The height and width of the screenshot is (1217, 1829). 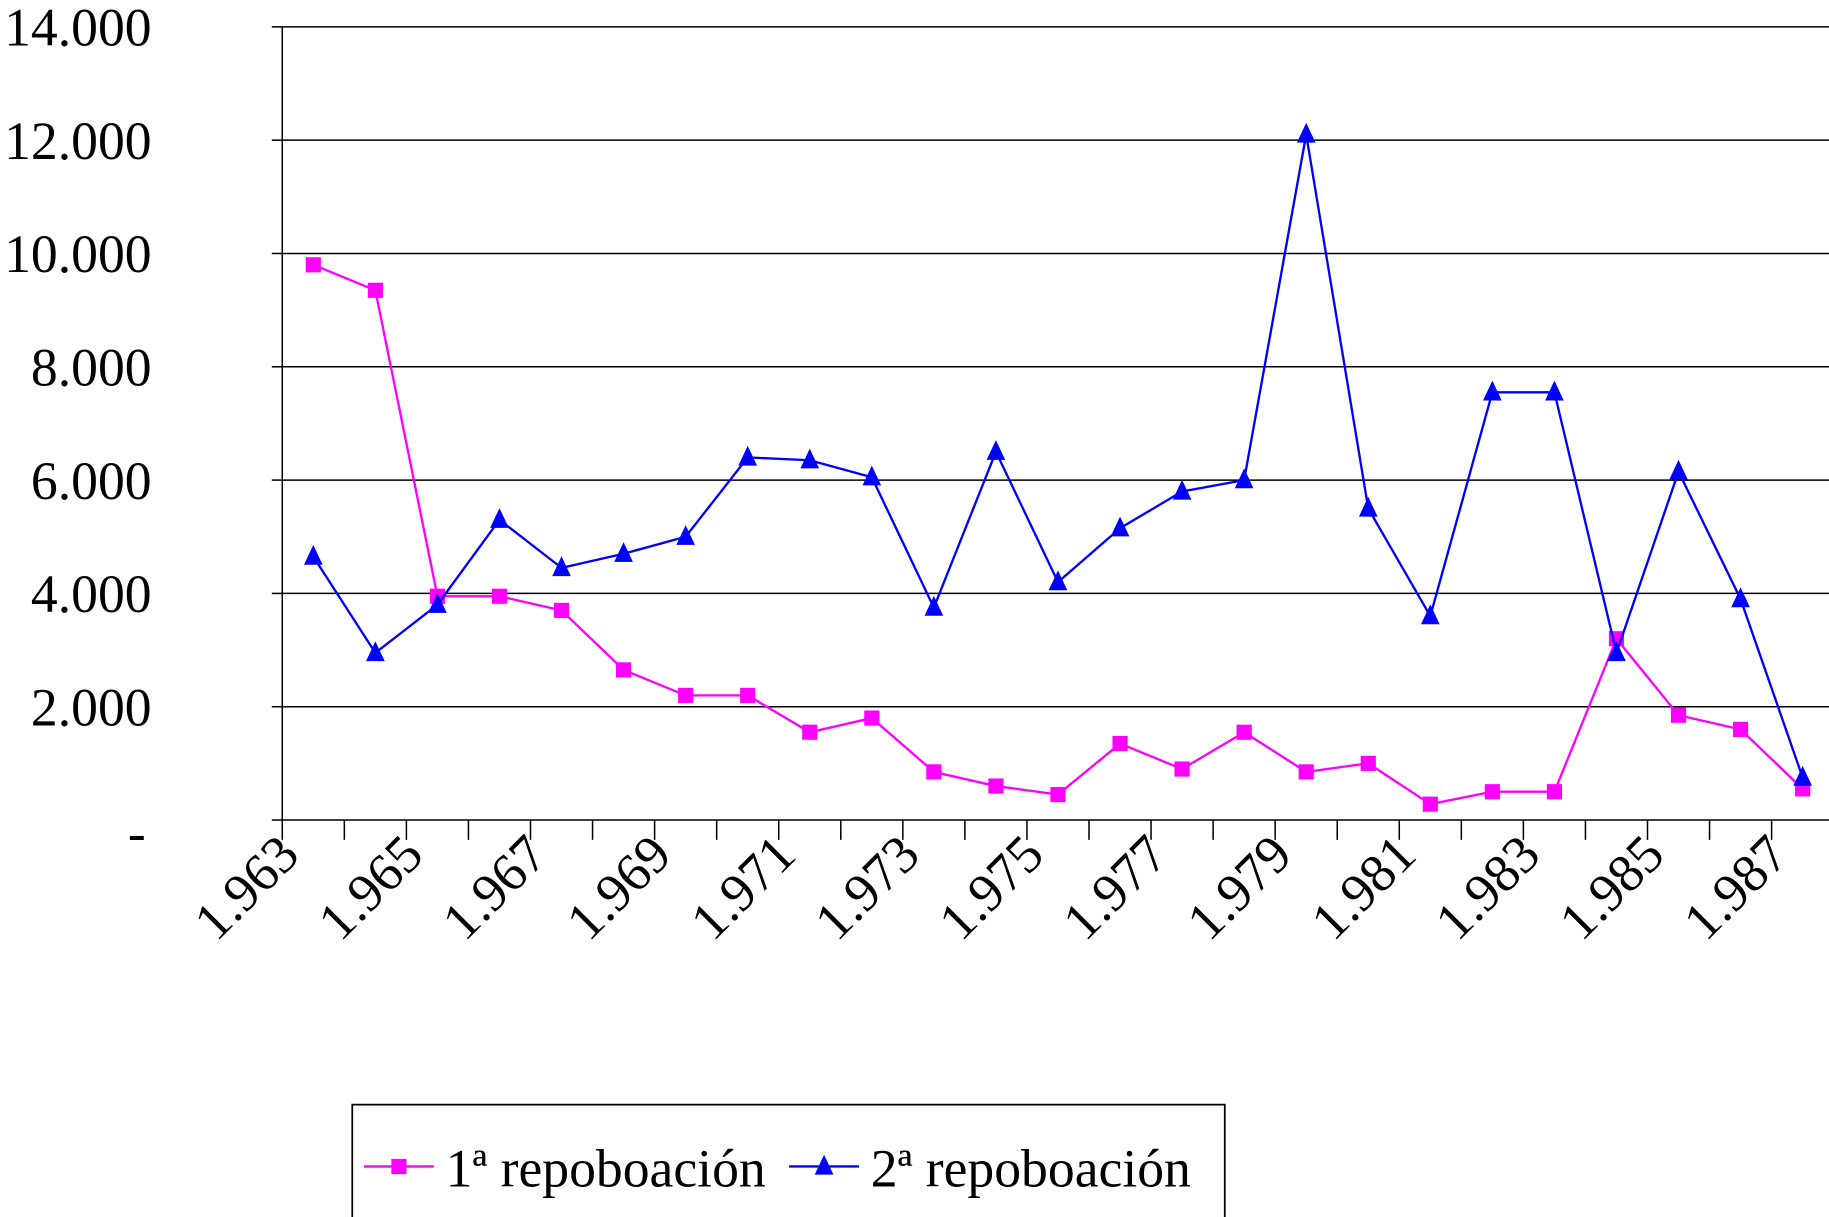 What do you see at coordinates (78, 141) in the screenshot?
I see `y-tick-label: 12.000` at bounding box center [78, 141].